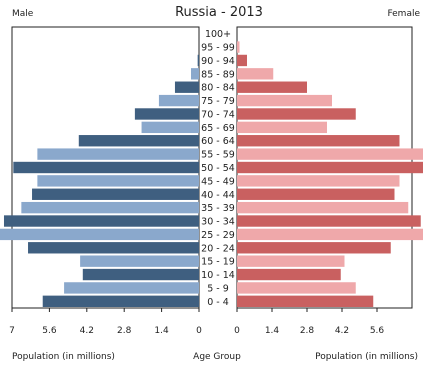 This screenshot has height=368, width=423. Describe the element at coordinates (218, 74) in the screenshot. I see `age-group-label: 85 - 89` at that location.